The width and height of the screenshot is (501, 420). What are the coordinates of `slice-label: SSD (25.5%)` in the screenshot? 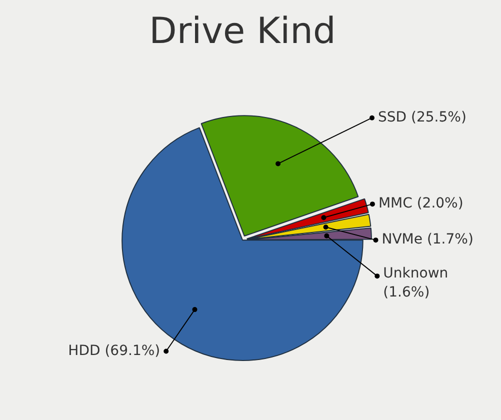 It's located at (422, 117).